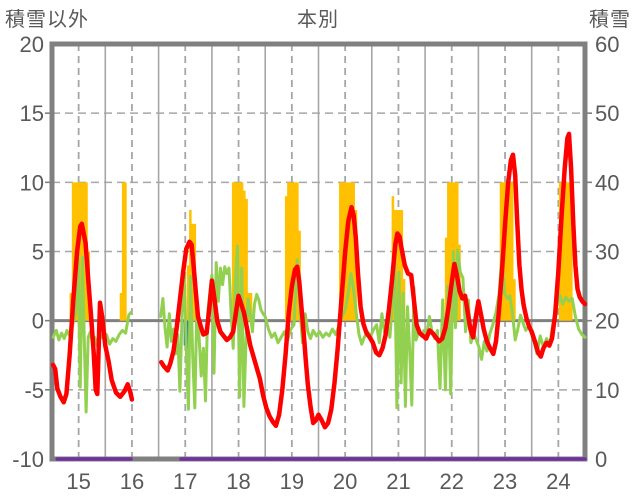 This screenshot has height=501, width=636. I want to click on left-axis-tick-label: 10, so click(32, 182).